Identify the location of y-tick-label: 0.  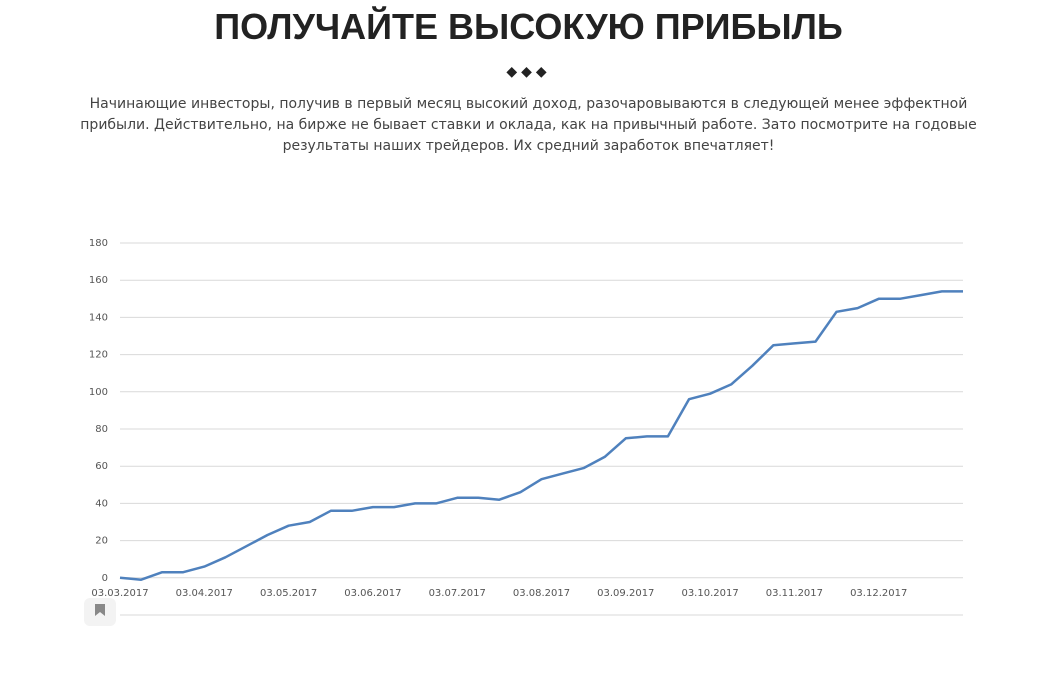
(105, 578).